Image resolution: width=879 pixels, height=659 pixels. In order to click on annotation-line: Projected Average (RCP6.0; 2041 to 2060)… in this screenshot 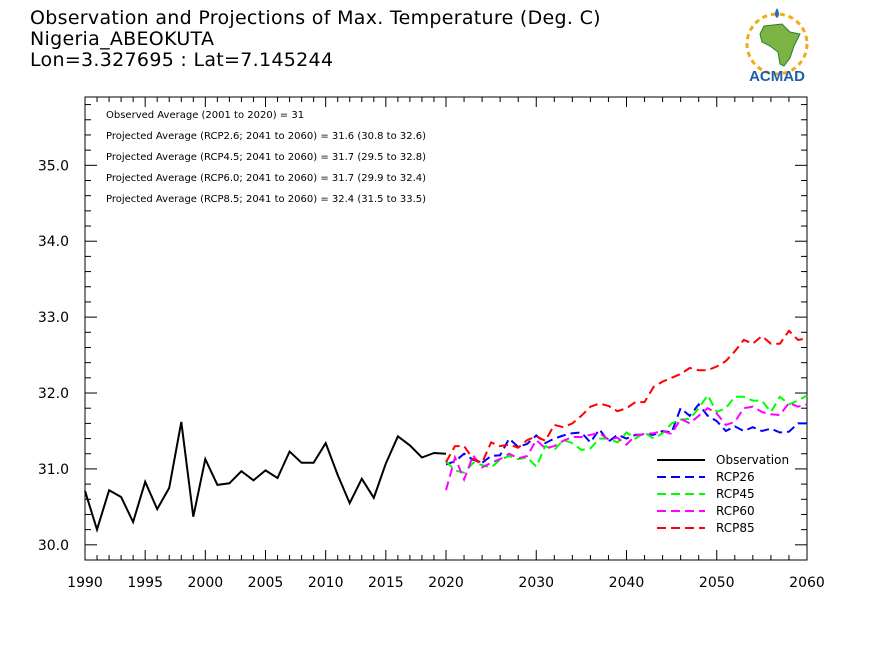, I will do `click(266, 178)`.